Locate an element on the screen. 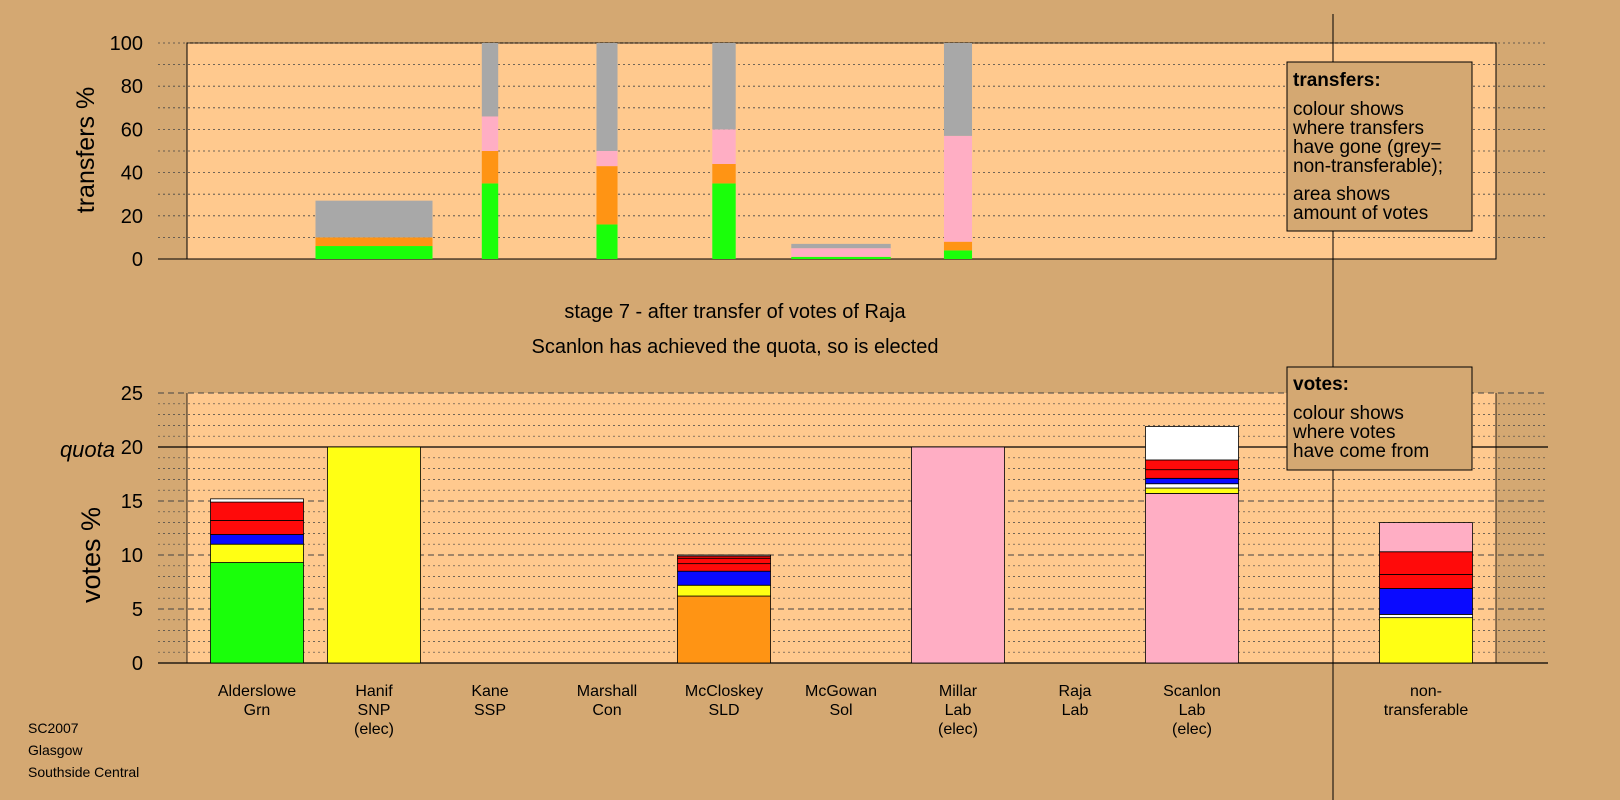  transfers-tick-label: 0 is located at coordinates (137, 260).